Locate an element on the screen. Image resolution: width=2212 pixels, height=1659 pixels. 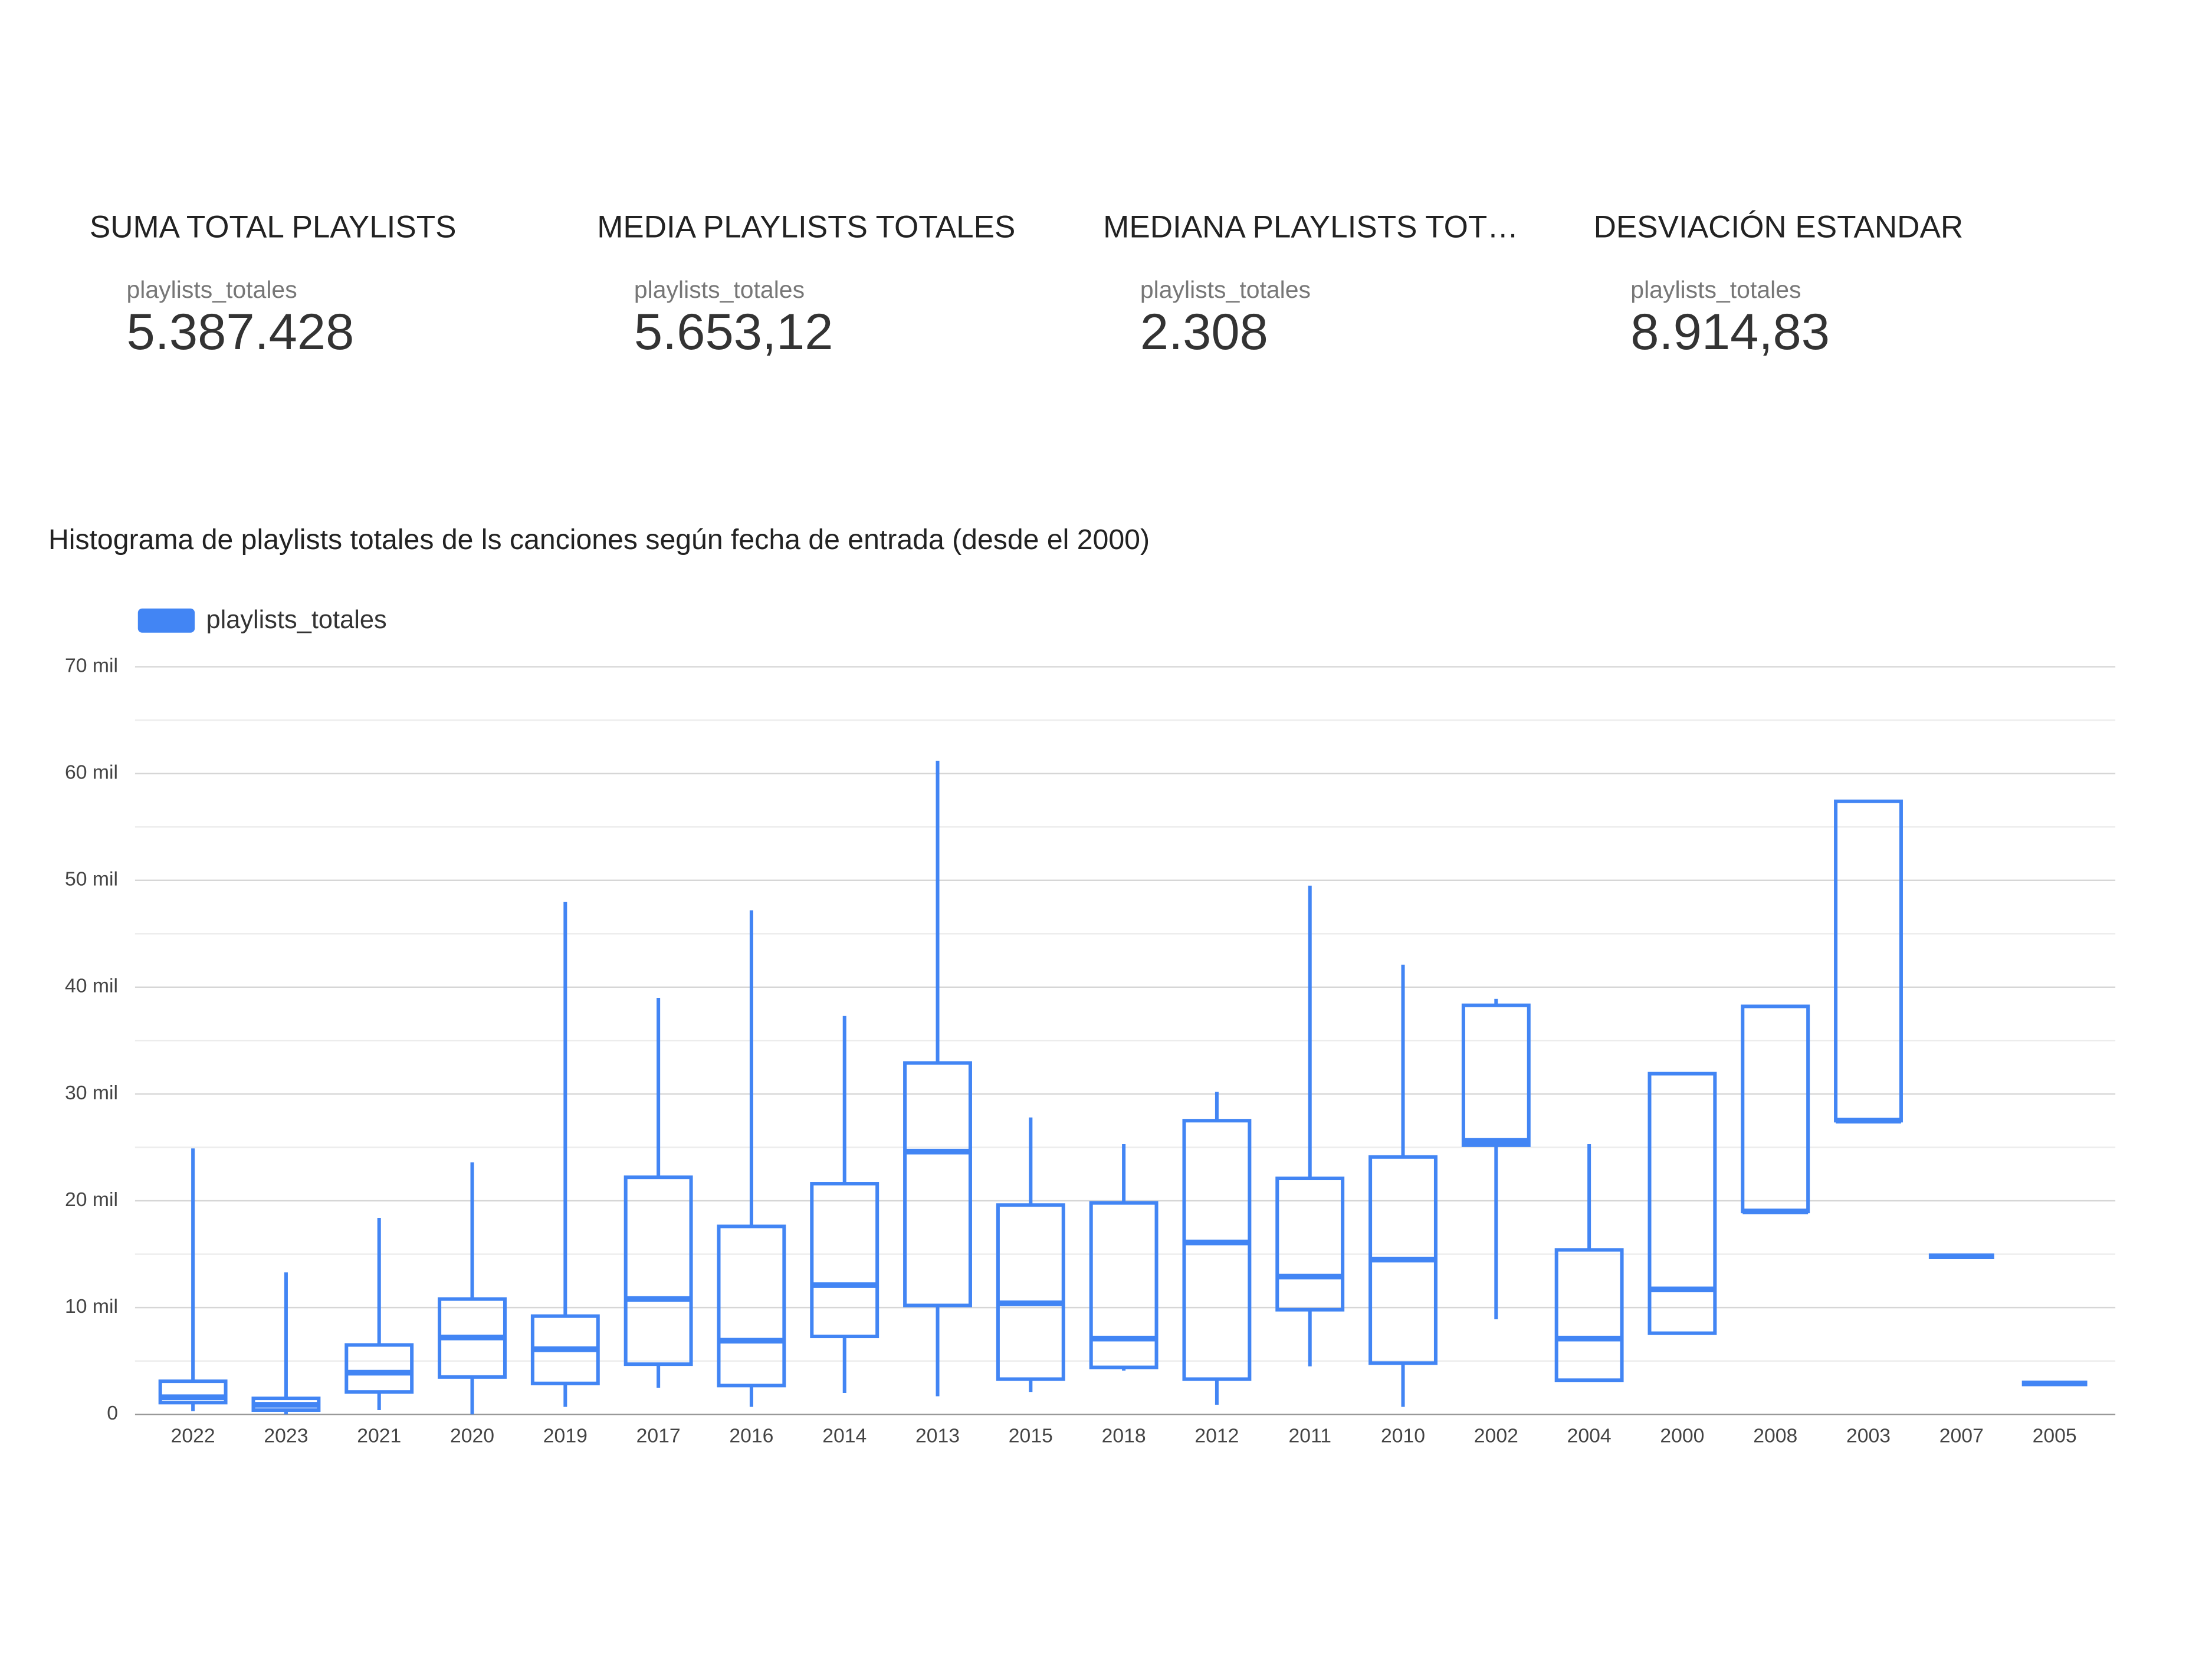
y-tick-label: 10 mil is located at coordinates (91, 1306).